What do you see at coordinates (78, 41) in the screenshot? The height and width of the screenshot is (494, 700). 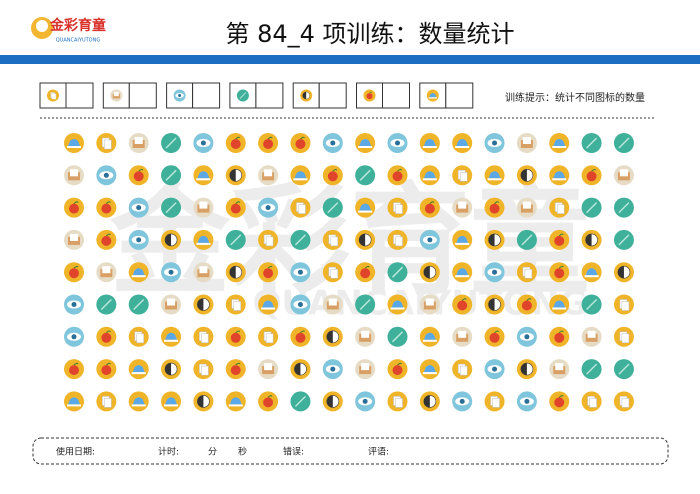 I see `logo-sub: QUANCAIYUTONG` at bounding box center [78, 41].